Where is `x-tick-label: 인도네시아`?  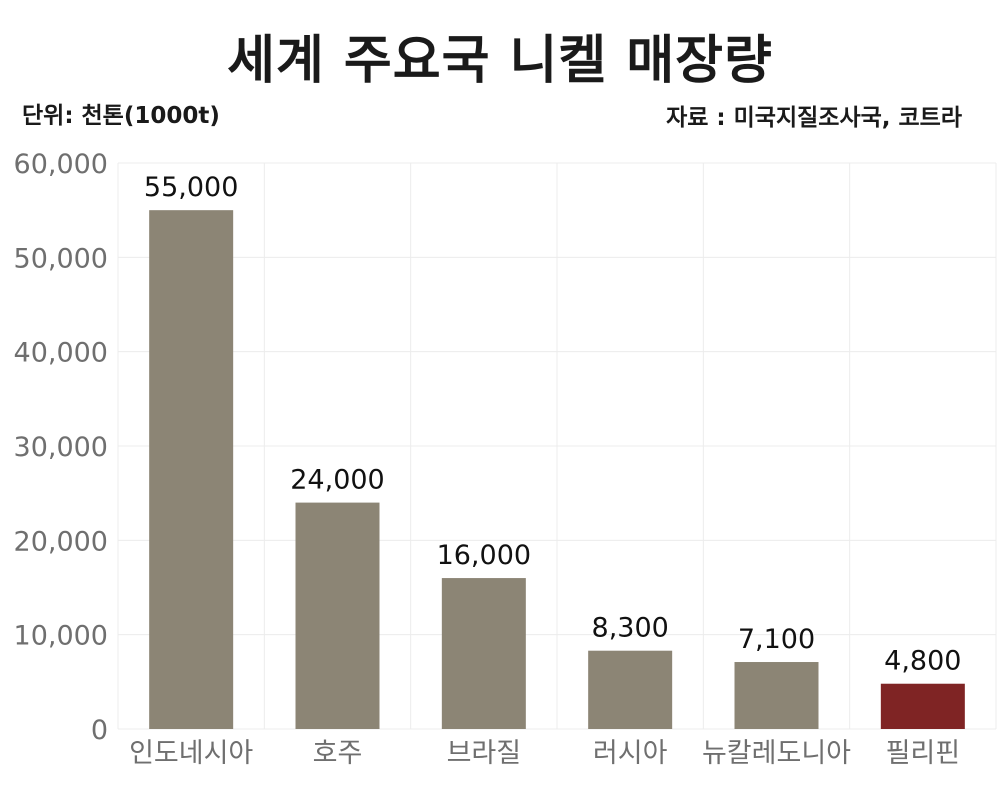 x-tick-label: 인도네시아 is located at coordinates (191, 753).